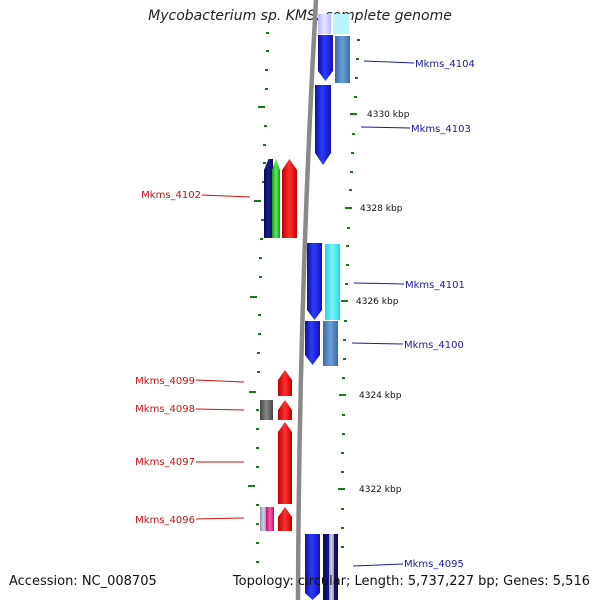  What do you see at coordinates (223, 357) in the screenshot?
I see `reverse-callout-lines` at bounding box center [223, 357].